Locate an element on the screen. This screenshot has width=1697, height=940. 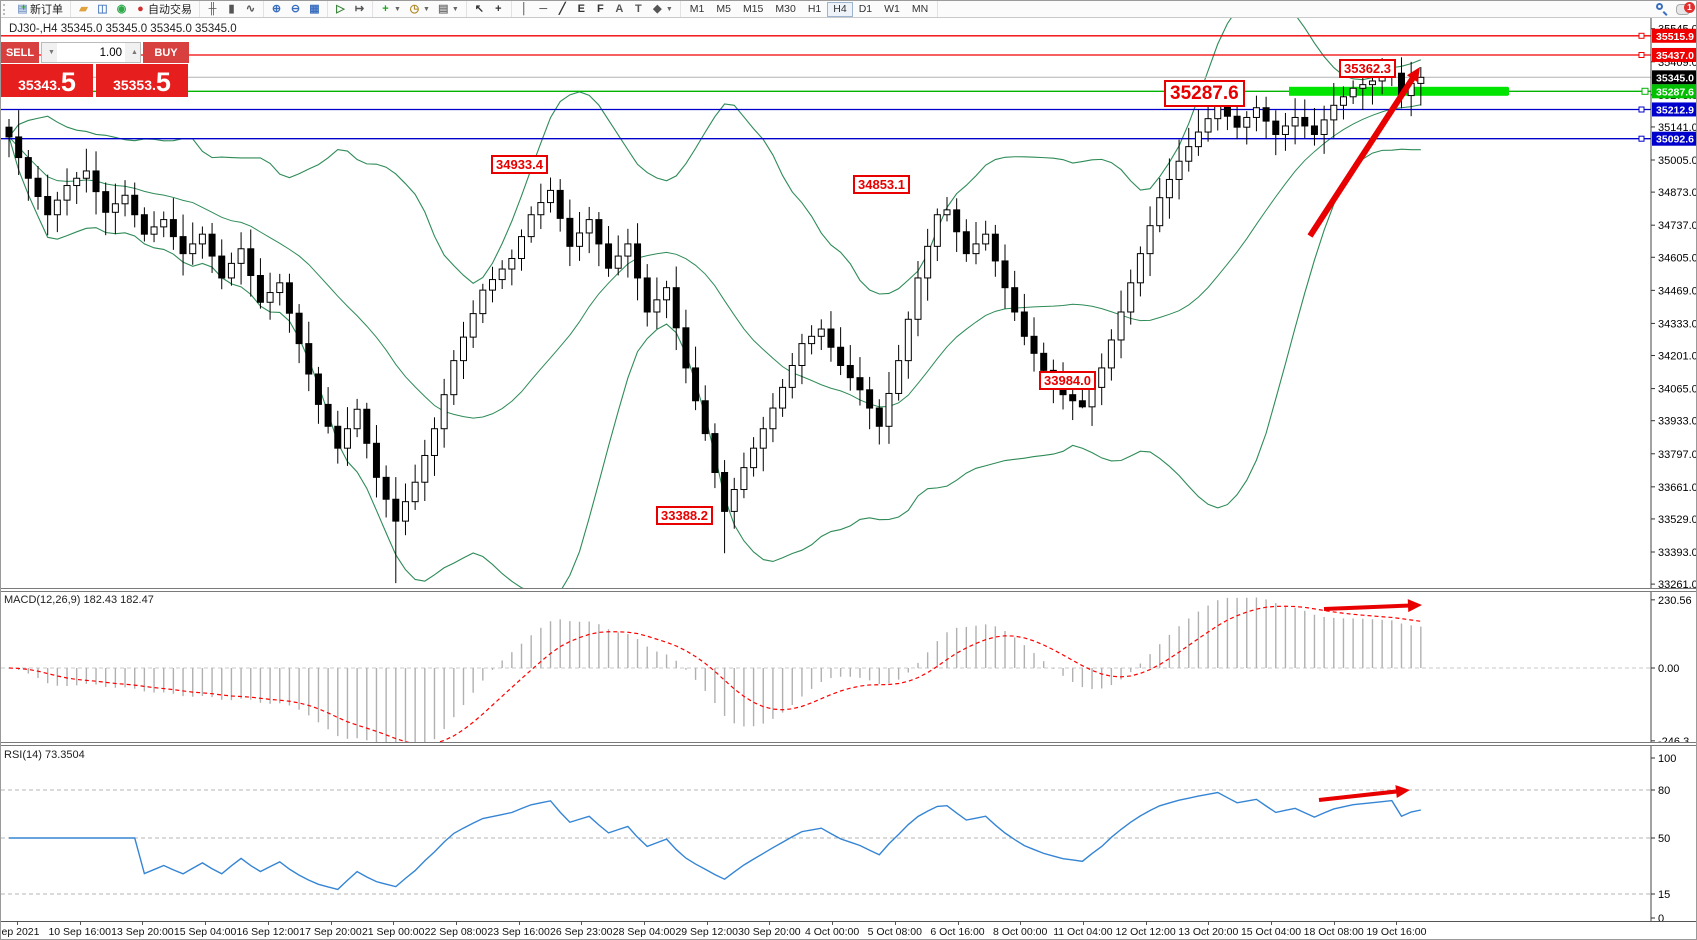
svg-text: 34469.0 is located at coordinates (1677, 291).